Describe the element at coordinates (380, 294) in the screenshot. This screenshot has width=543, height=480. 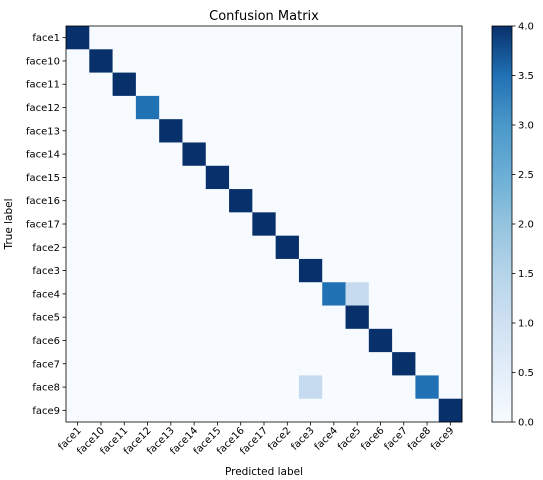
I see `heatmap-cell-face4-face6` at that location.